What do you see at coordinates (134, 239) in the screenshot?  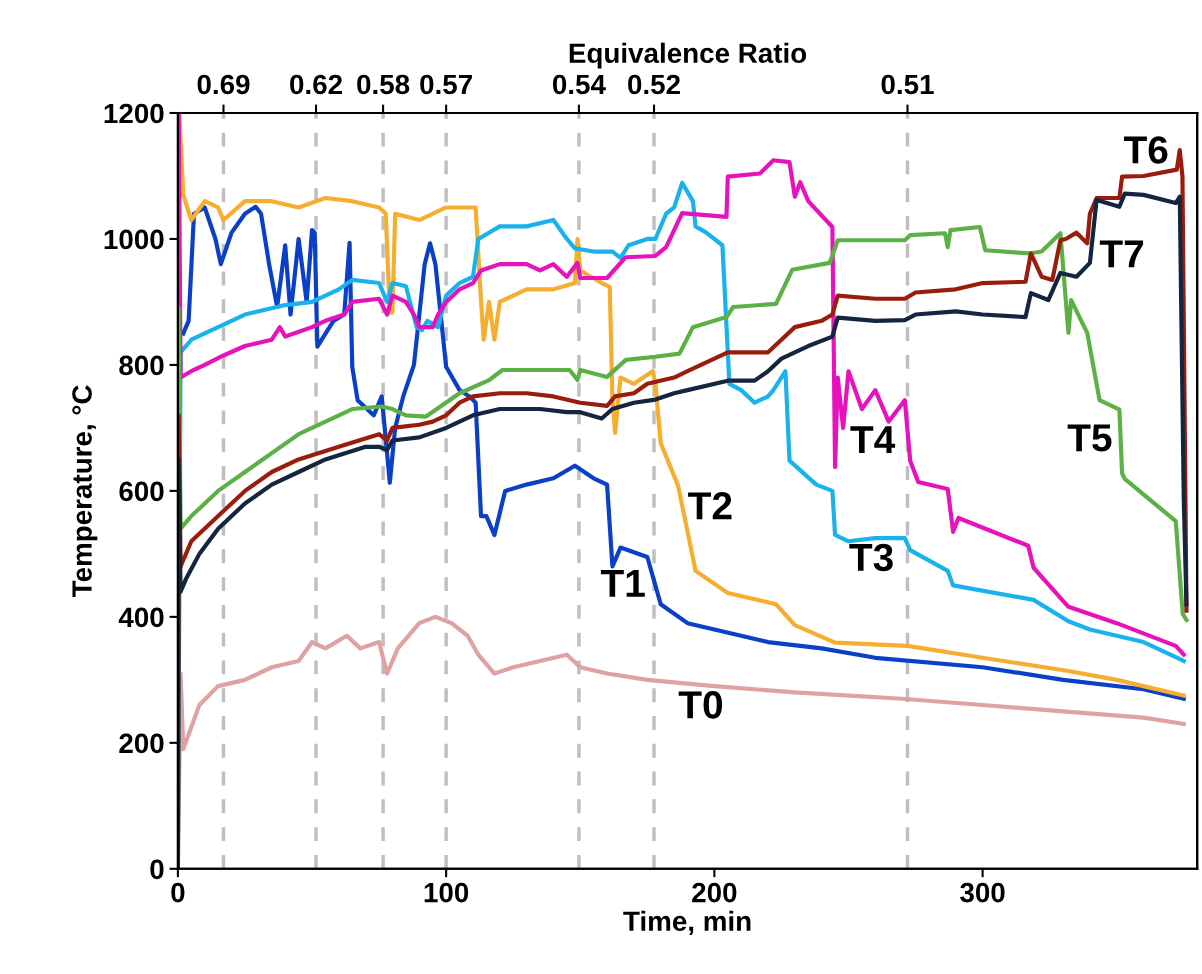 I see `y-tick-label: 1000` at bounding box center [134, 239].